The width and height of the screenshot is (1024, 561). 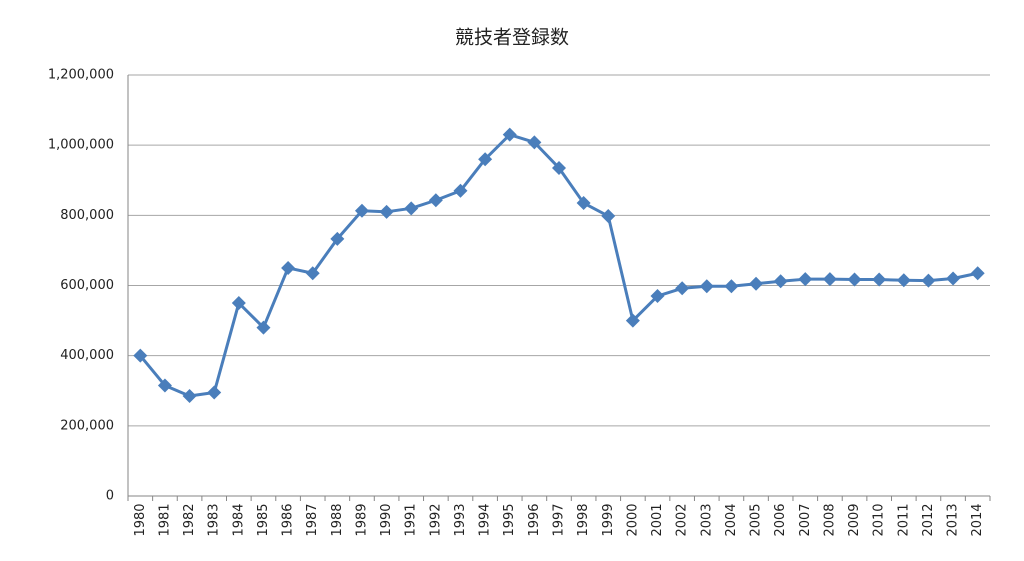 I want to click on x-tick-label: 1981, so click(x=164, y=519).